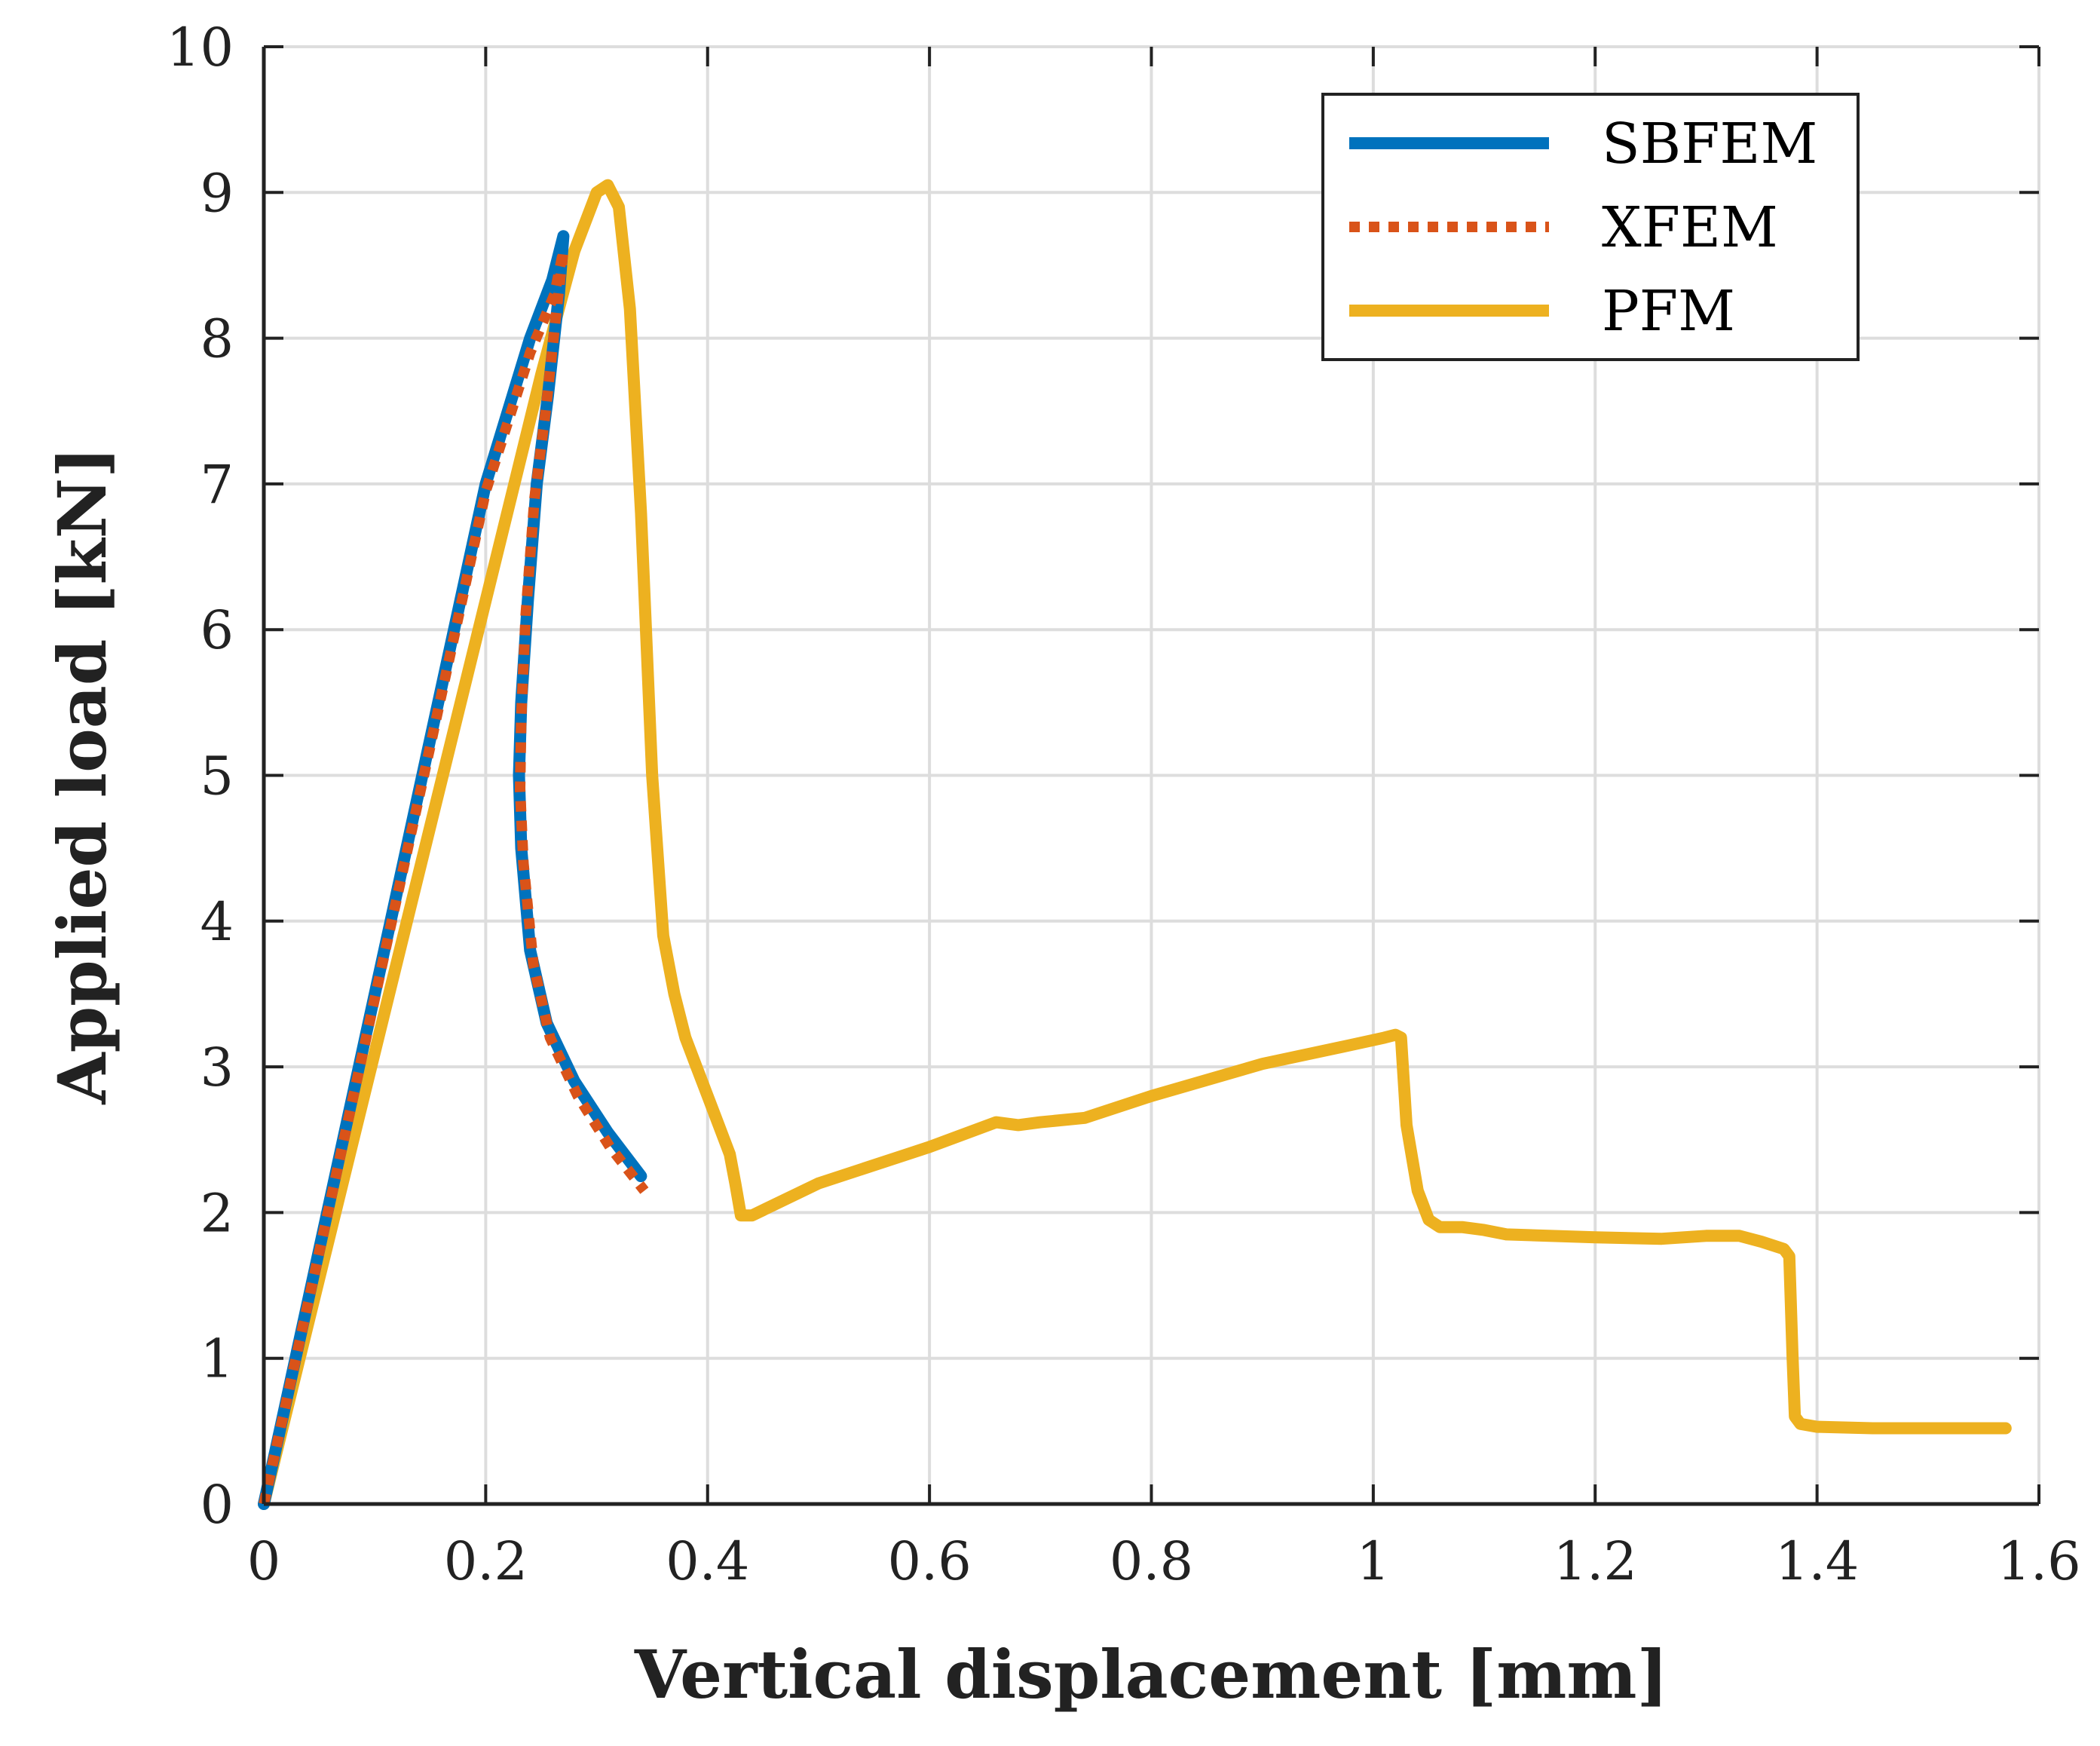 Image resolution: width=2100 pixels, height=1746 pixels. What do you see at coordinates (217, 1505) in the screenshot?
I see `y-tick-label: 0` at bounding box center [217, 1505].